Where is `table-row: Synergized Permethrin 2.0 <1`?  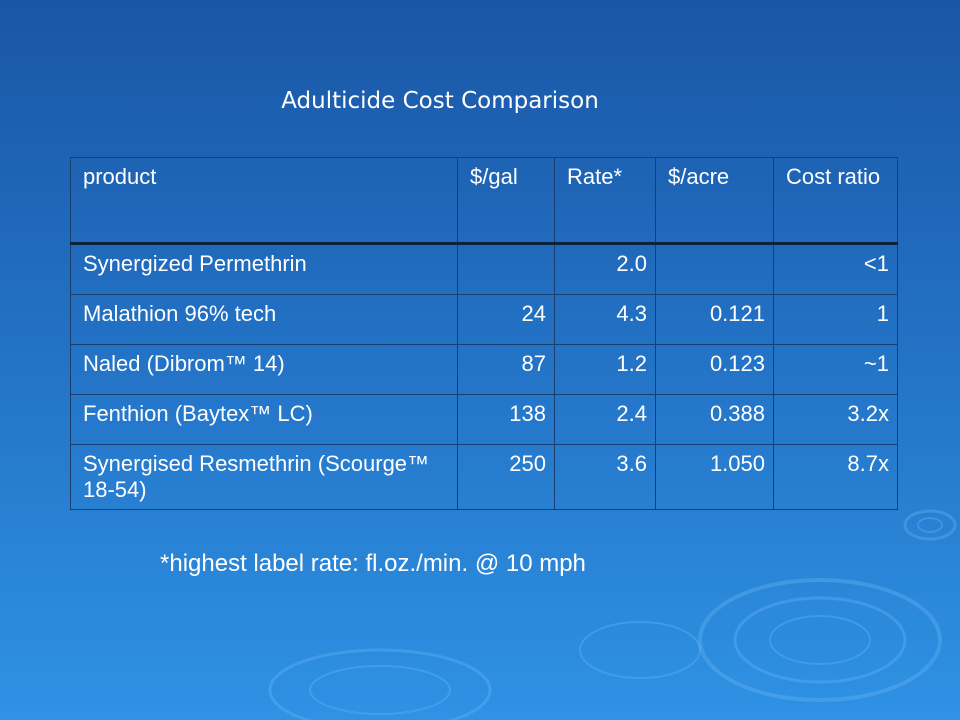
table-row: Synergized Permethrin 2.0 <1 is located at coordinates (484, 269).